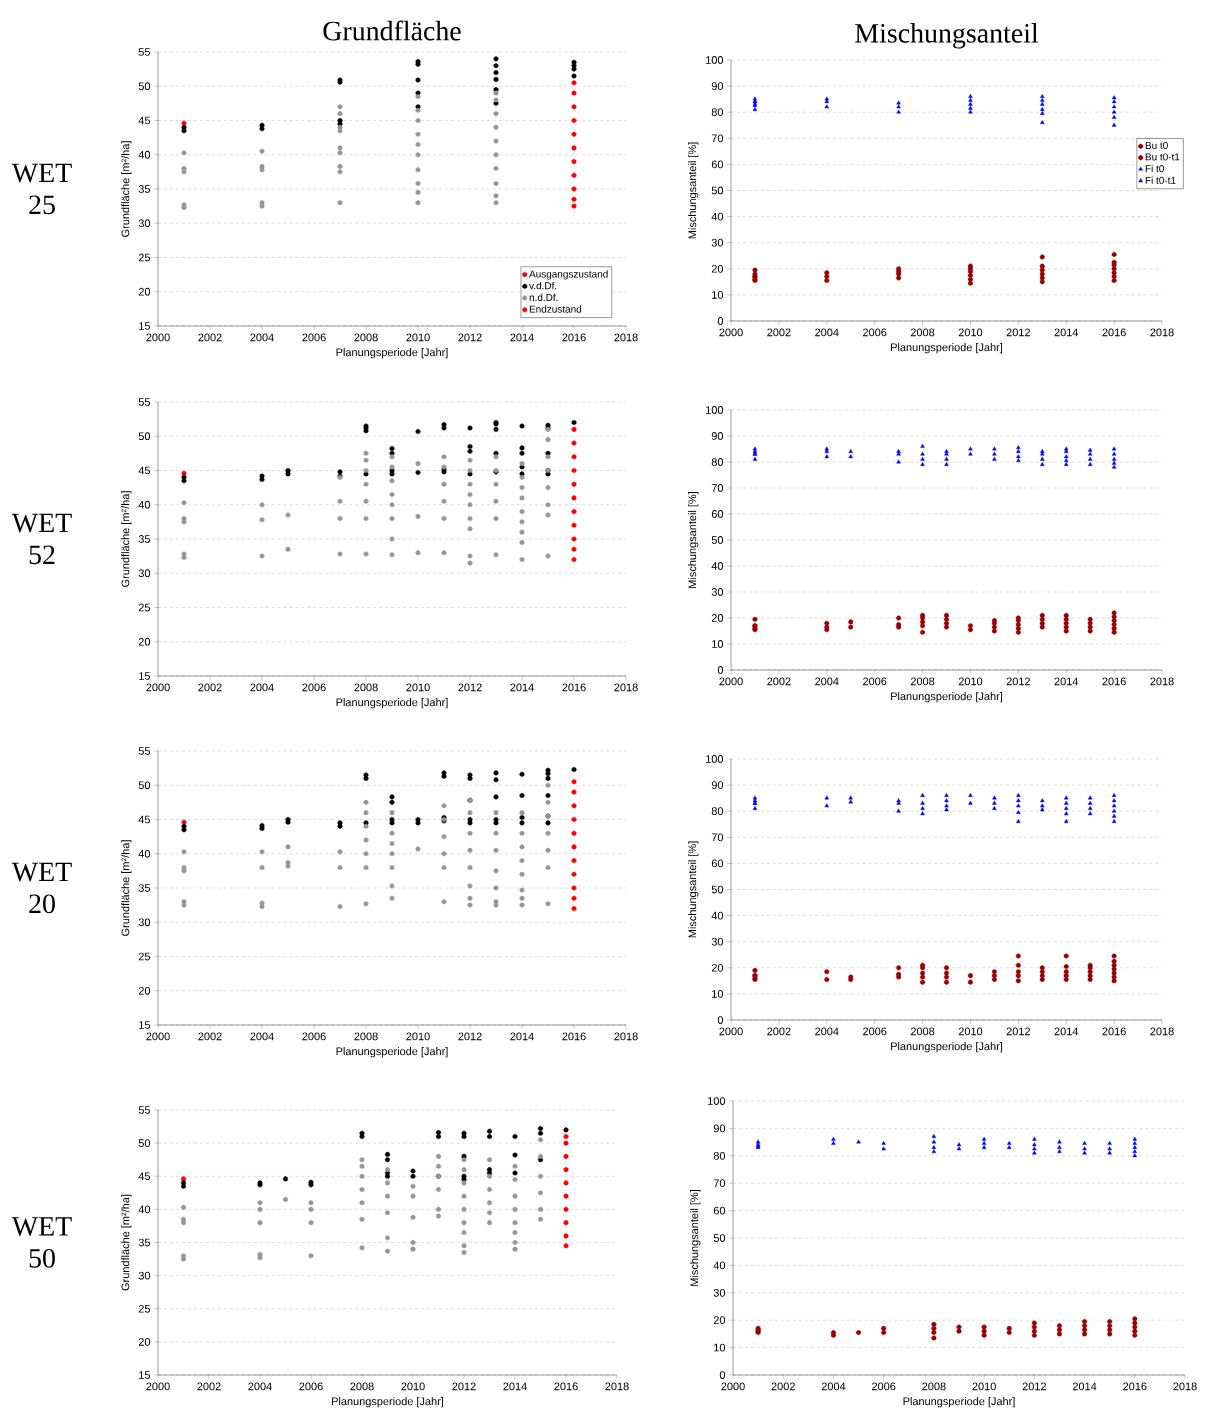  Describe the element at coordinates (568, 275) in the screenshot. I see `legend-label: Ausgangszustand` at that location.